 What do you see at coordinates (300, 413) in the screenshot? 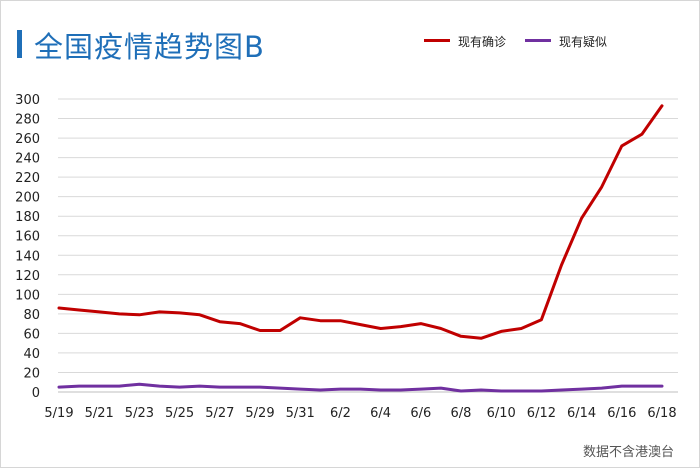
I see `x-tick-label: 5/31` at bounding box center [300, 413].